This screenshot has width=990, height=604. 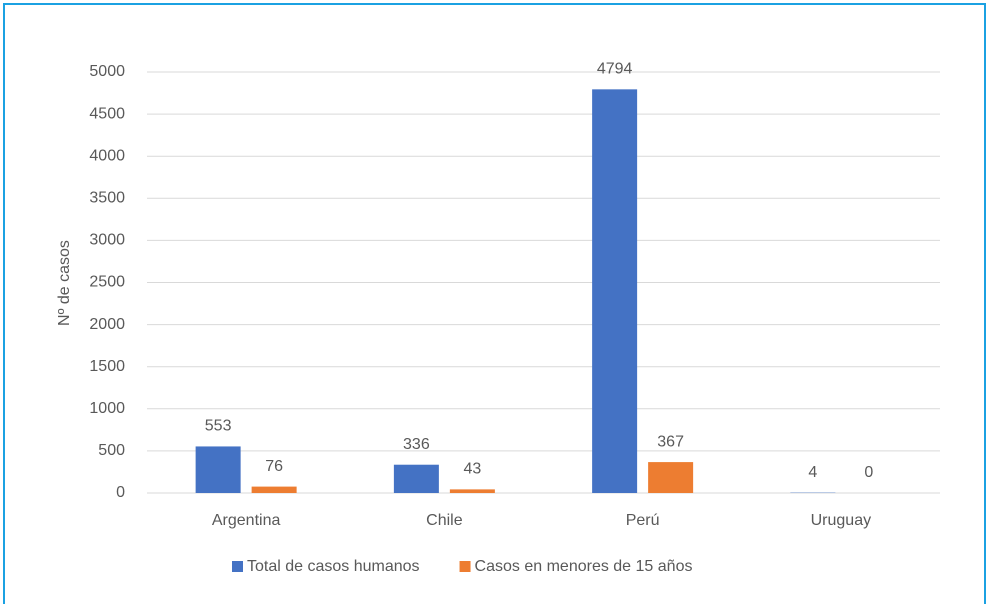 I want to click on y-tick-label: 3000, so click(x=107, y=240).